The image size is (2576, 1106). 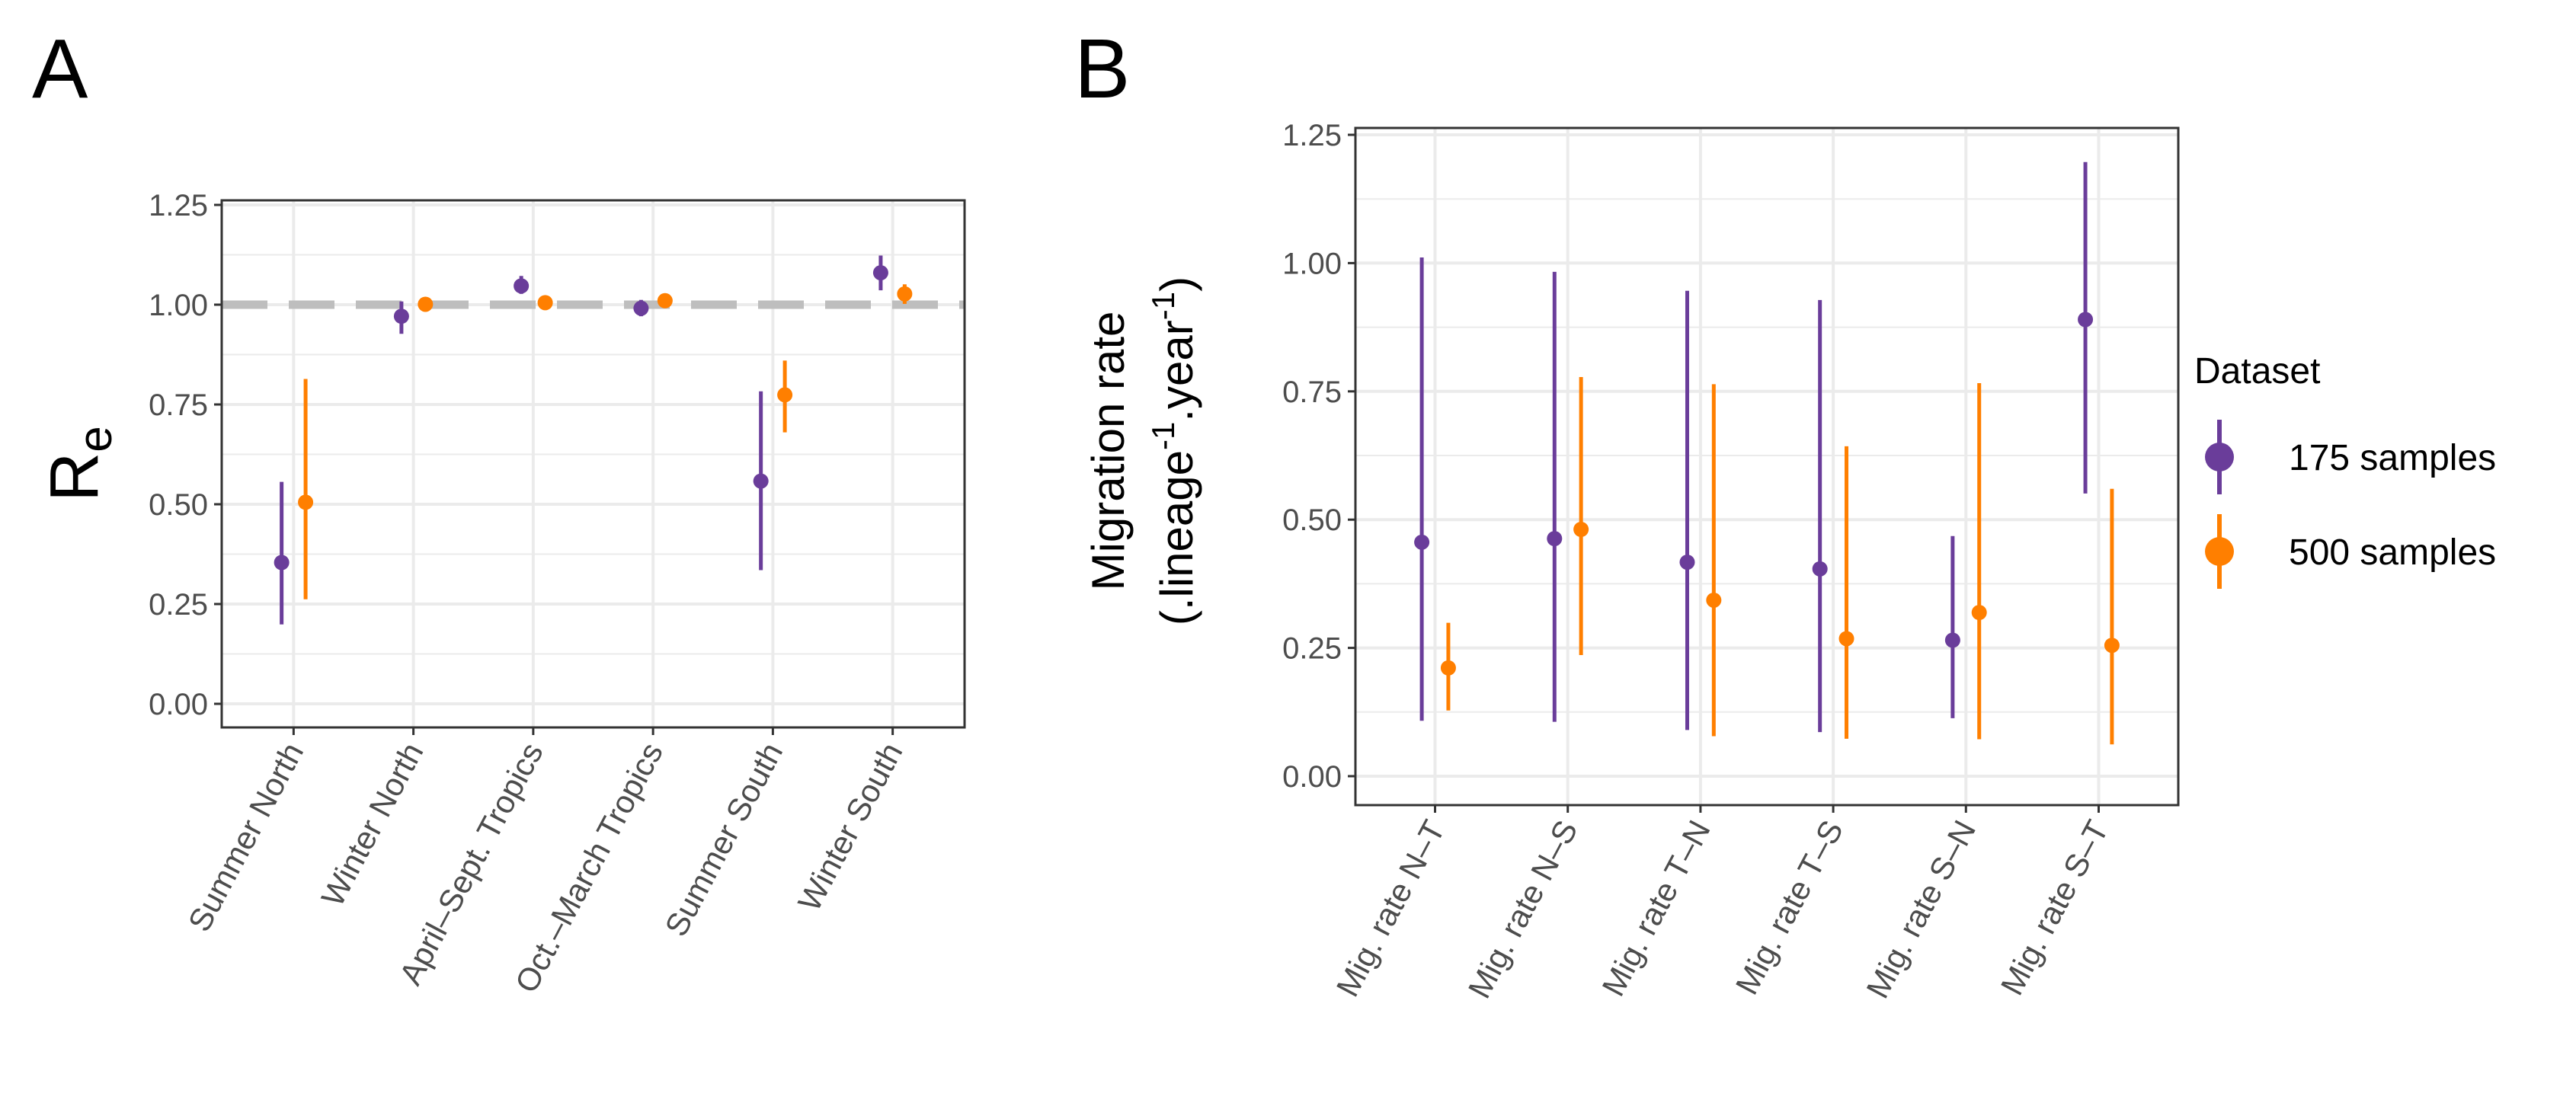 I want to click on y2-part: (.lineage, so click(x=1176, y=537).